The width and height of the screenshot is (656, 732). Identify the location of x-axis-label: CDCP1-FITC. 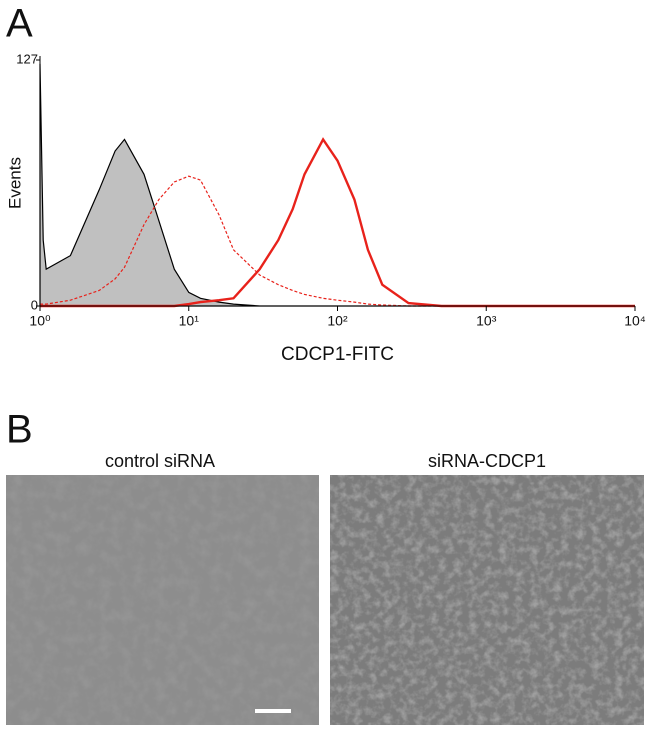
(337, 354).